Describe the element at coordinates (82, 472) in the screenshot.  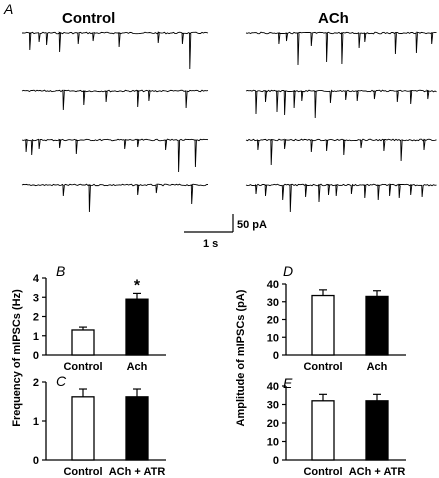
I see `category-label-c-1: Control` at that location.